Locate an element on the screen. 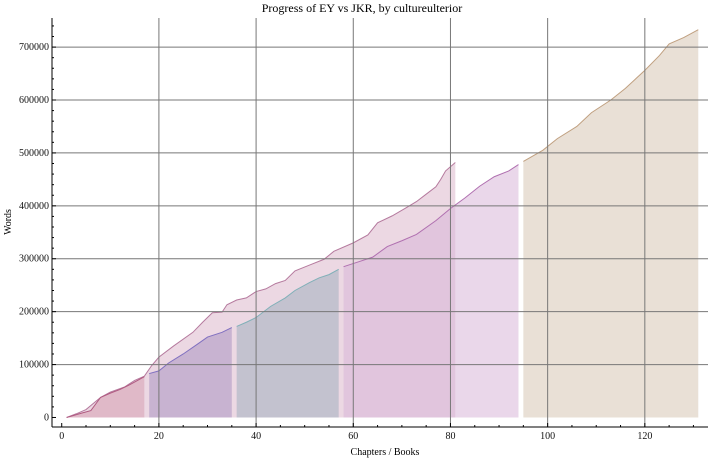 The image size is (721, 460). y-tick-label: 600000 is located at coordinates (34, 100).